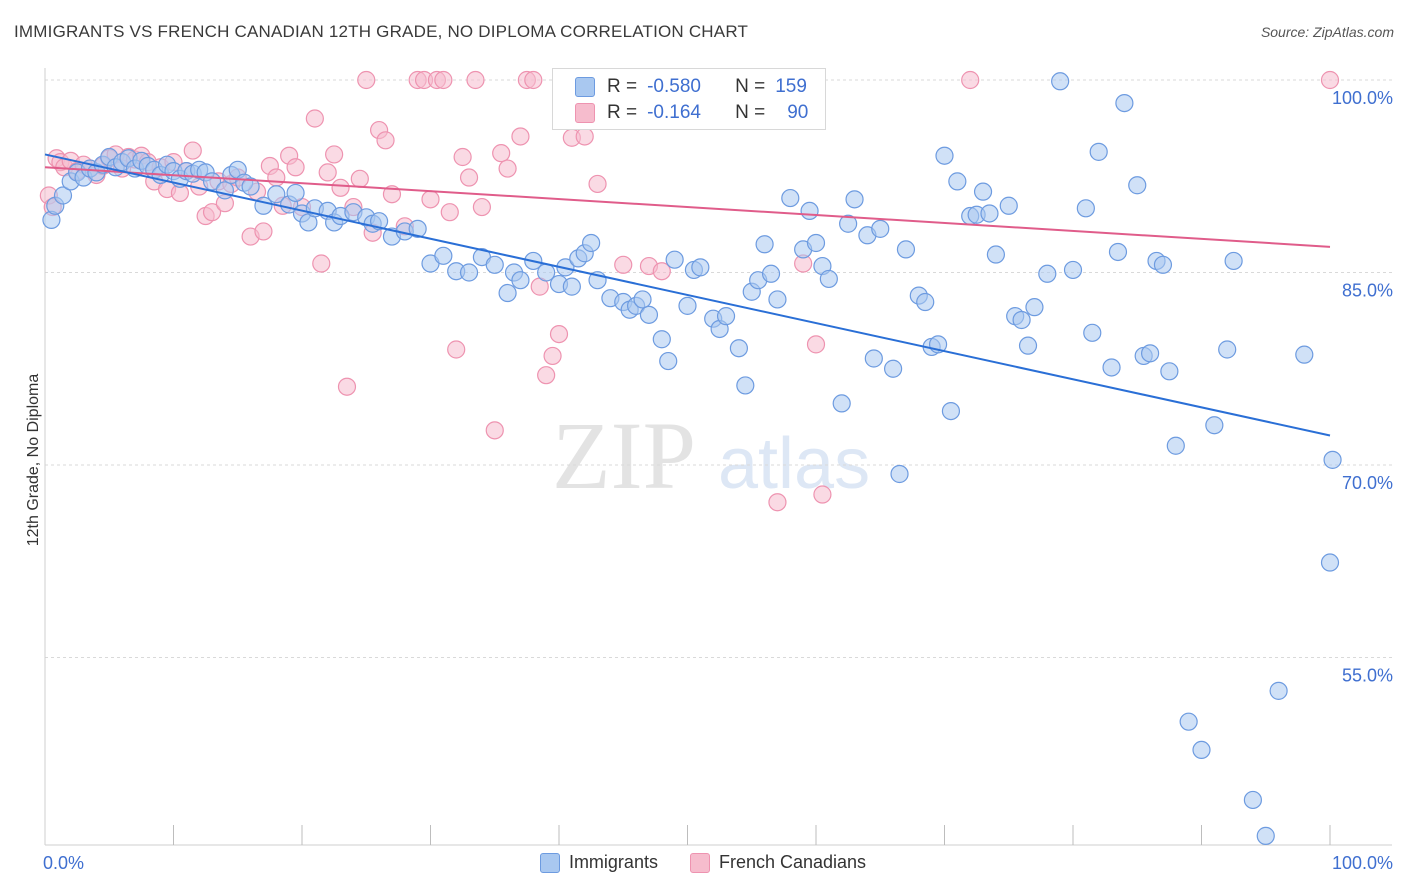  Describe the element at coordinates (63, 863) in the screenshot. I see `x-tick-label-min: 0.0%` at that location.